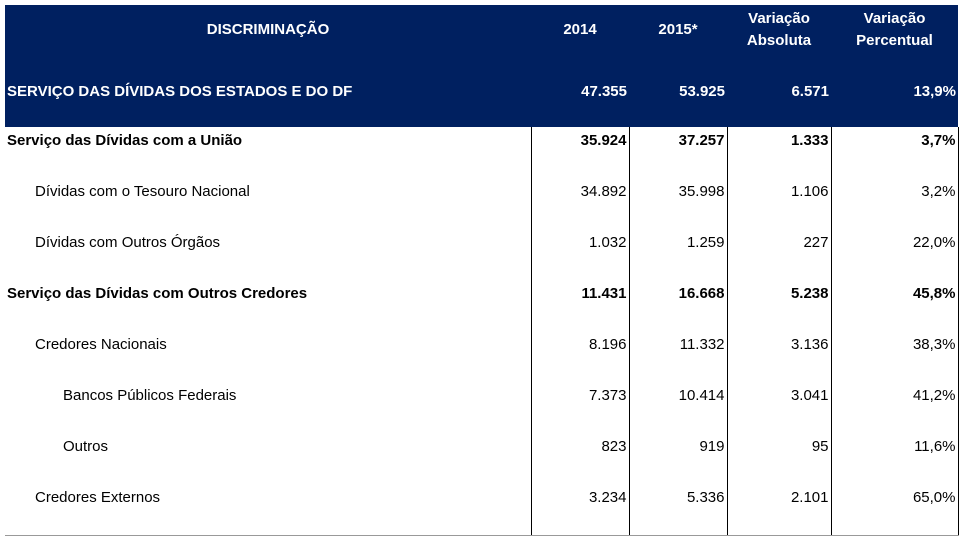 The width and height of the screenshot is (966, 541). What do you see at coordinates (678, 91) in the screenshot?
I see `value-cell: 53.925` at bounding box center [678, 91].